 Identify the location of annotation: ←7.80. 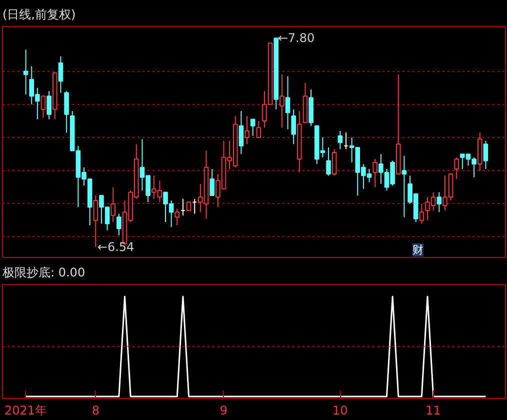
(296, 38).